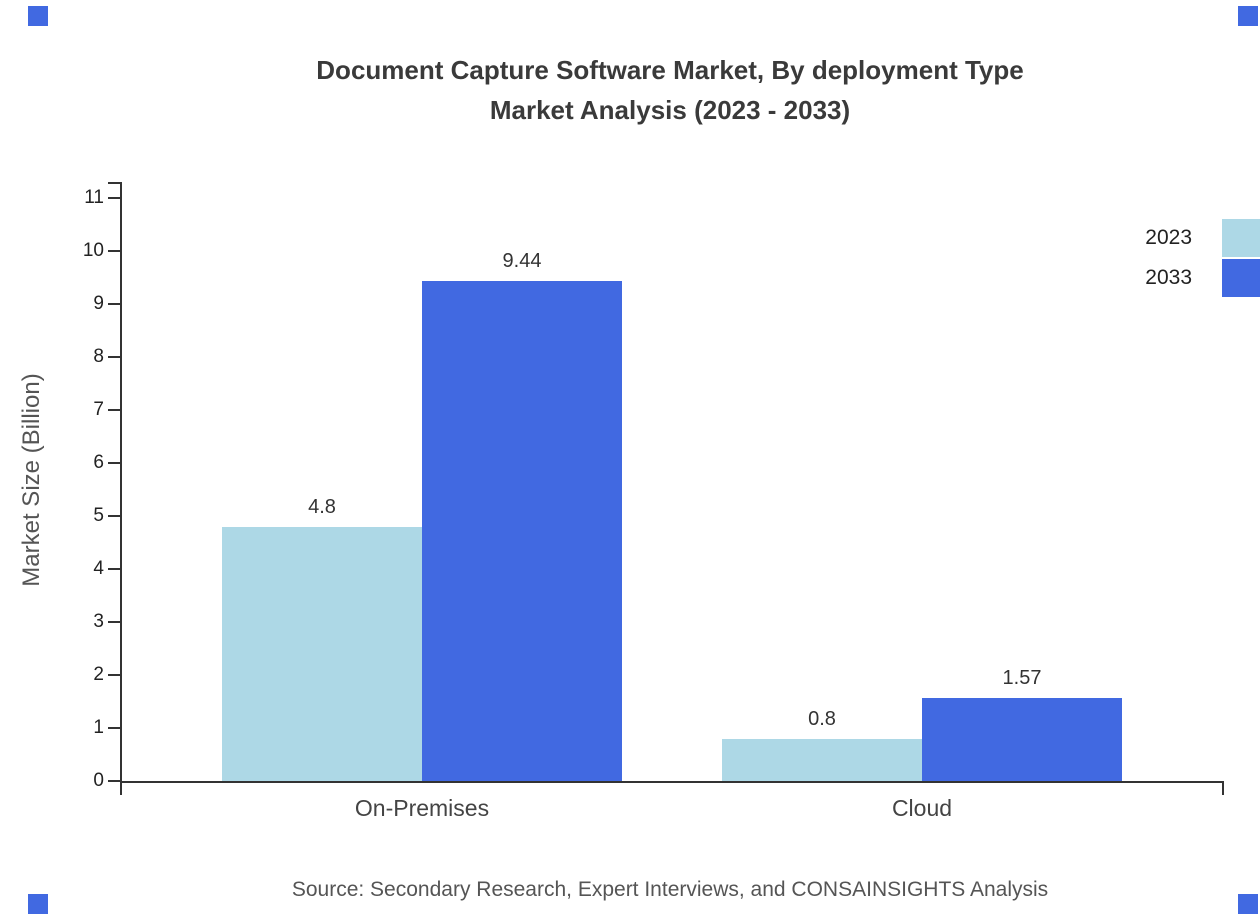 Image resolution: width=1260 pixels, height=920 pixels. I want to click on y-tick-label: 7, so click(98, 409).